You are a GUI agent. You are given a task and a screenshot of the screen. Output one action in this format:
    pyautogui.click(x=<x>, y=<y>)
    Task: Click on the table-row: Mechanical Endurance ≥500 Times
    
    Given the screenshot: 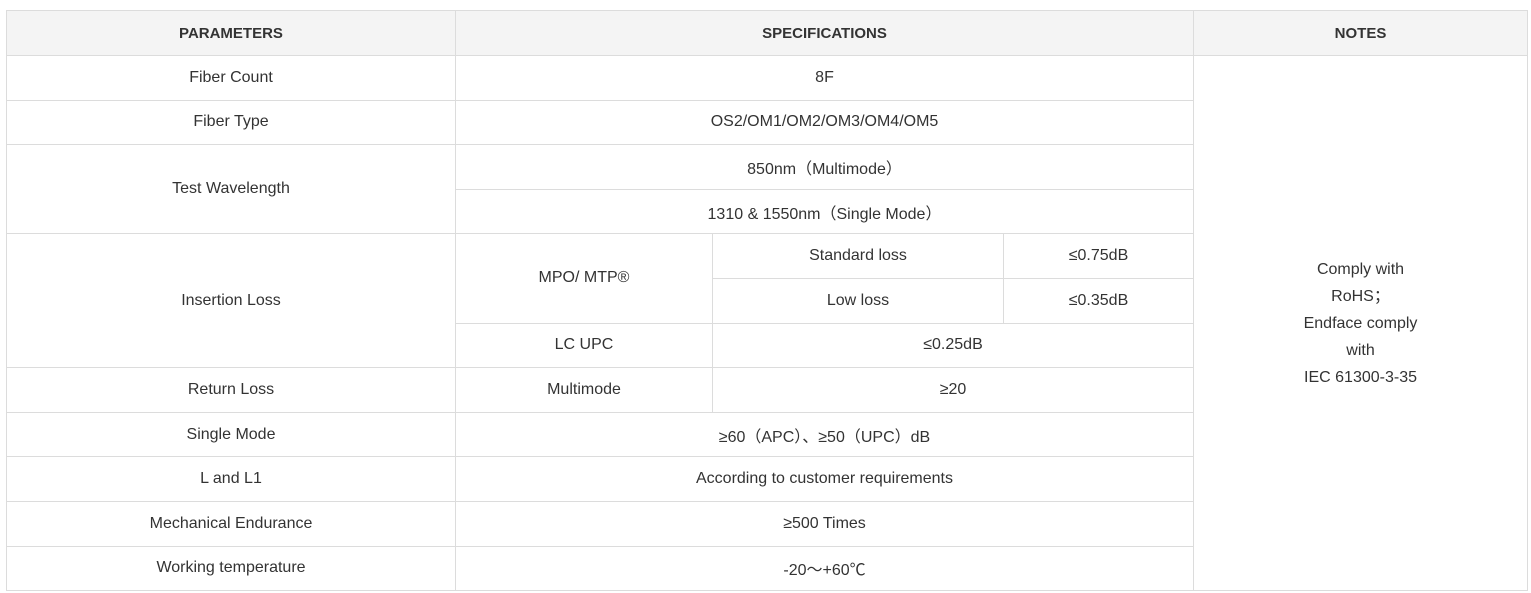 What is the action you would take?
    pyautogui.click(x=767, y=523)
    